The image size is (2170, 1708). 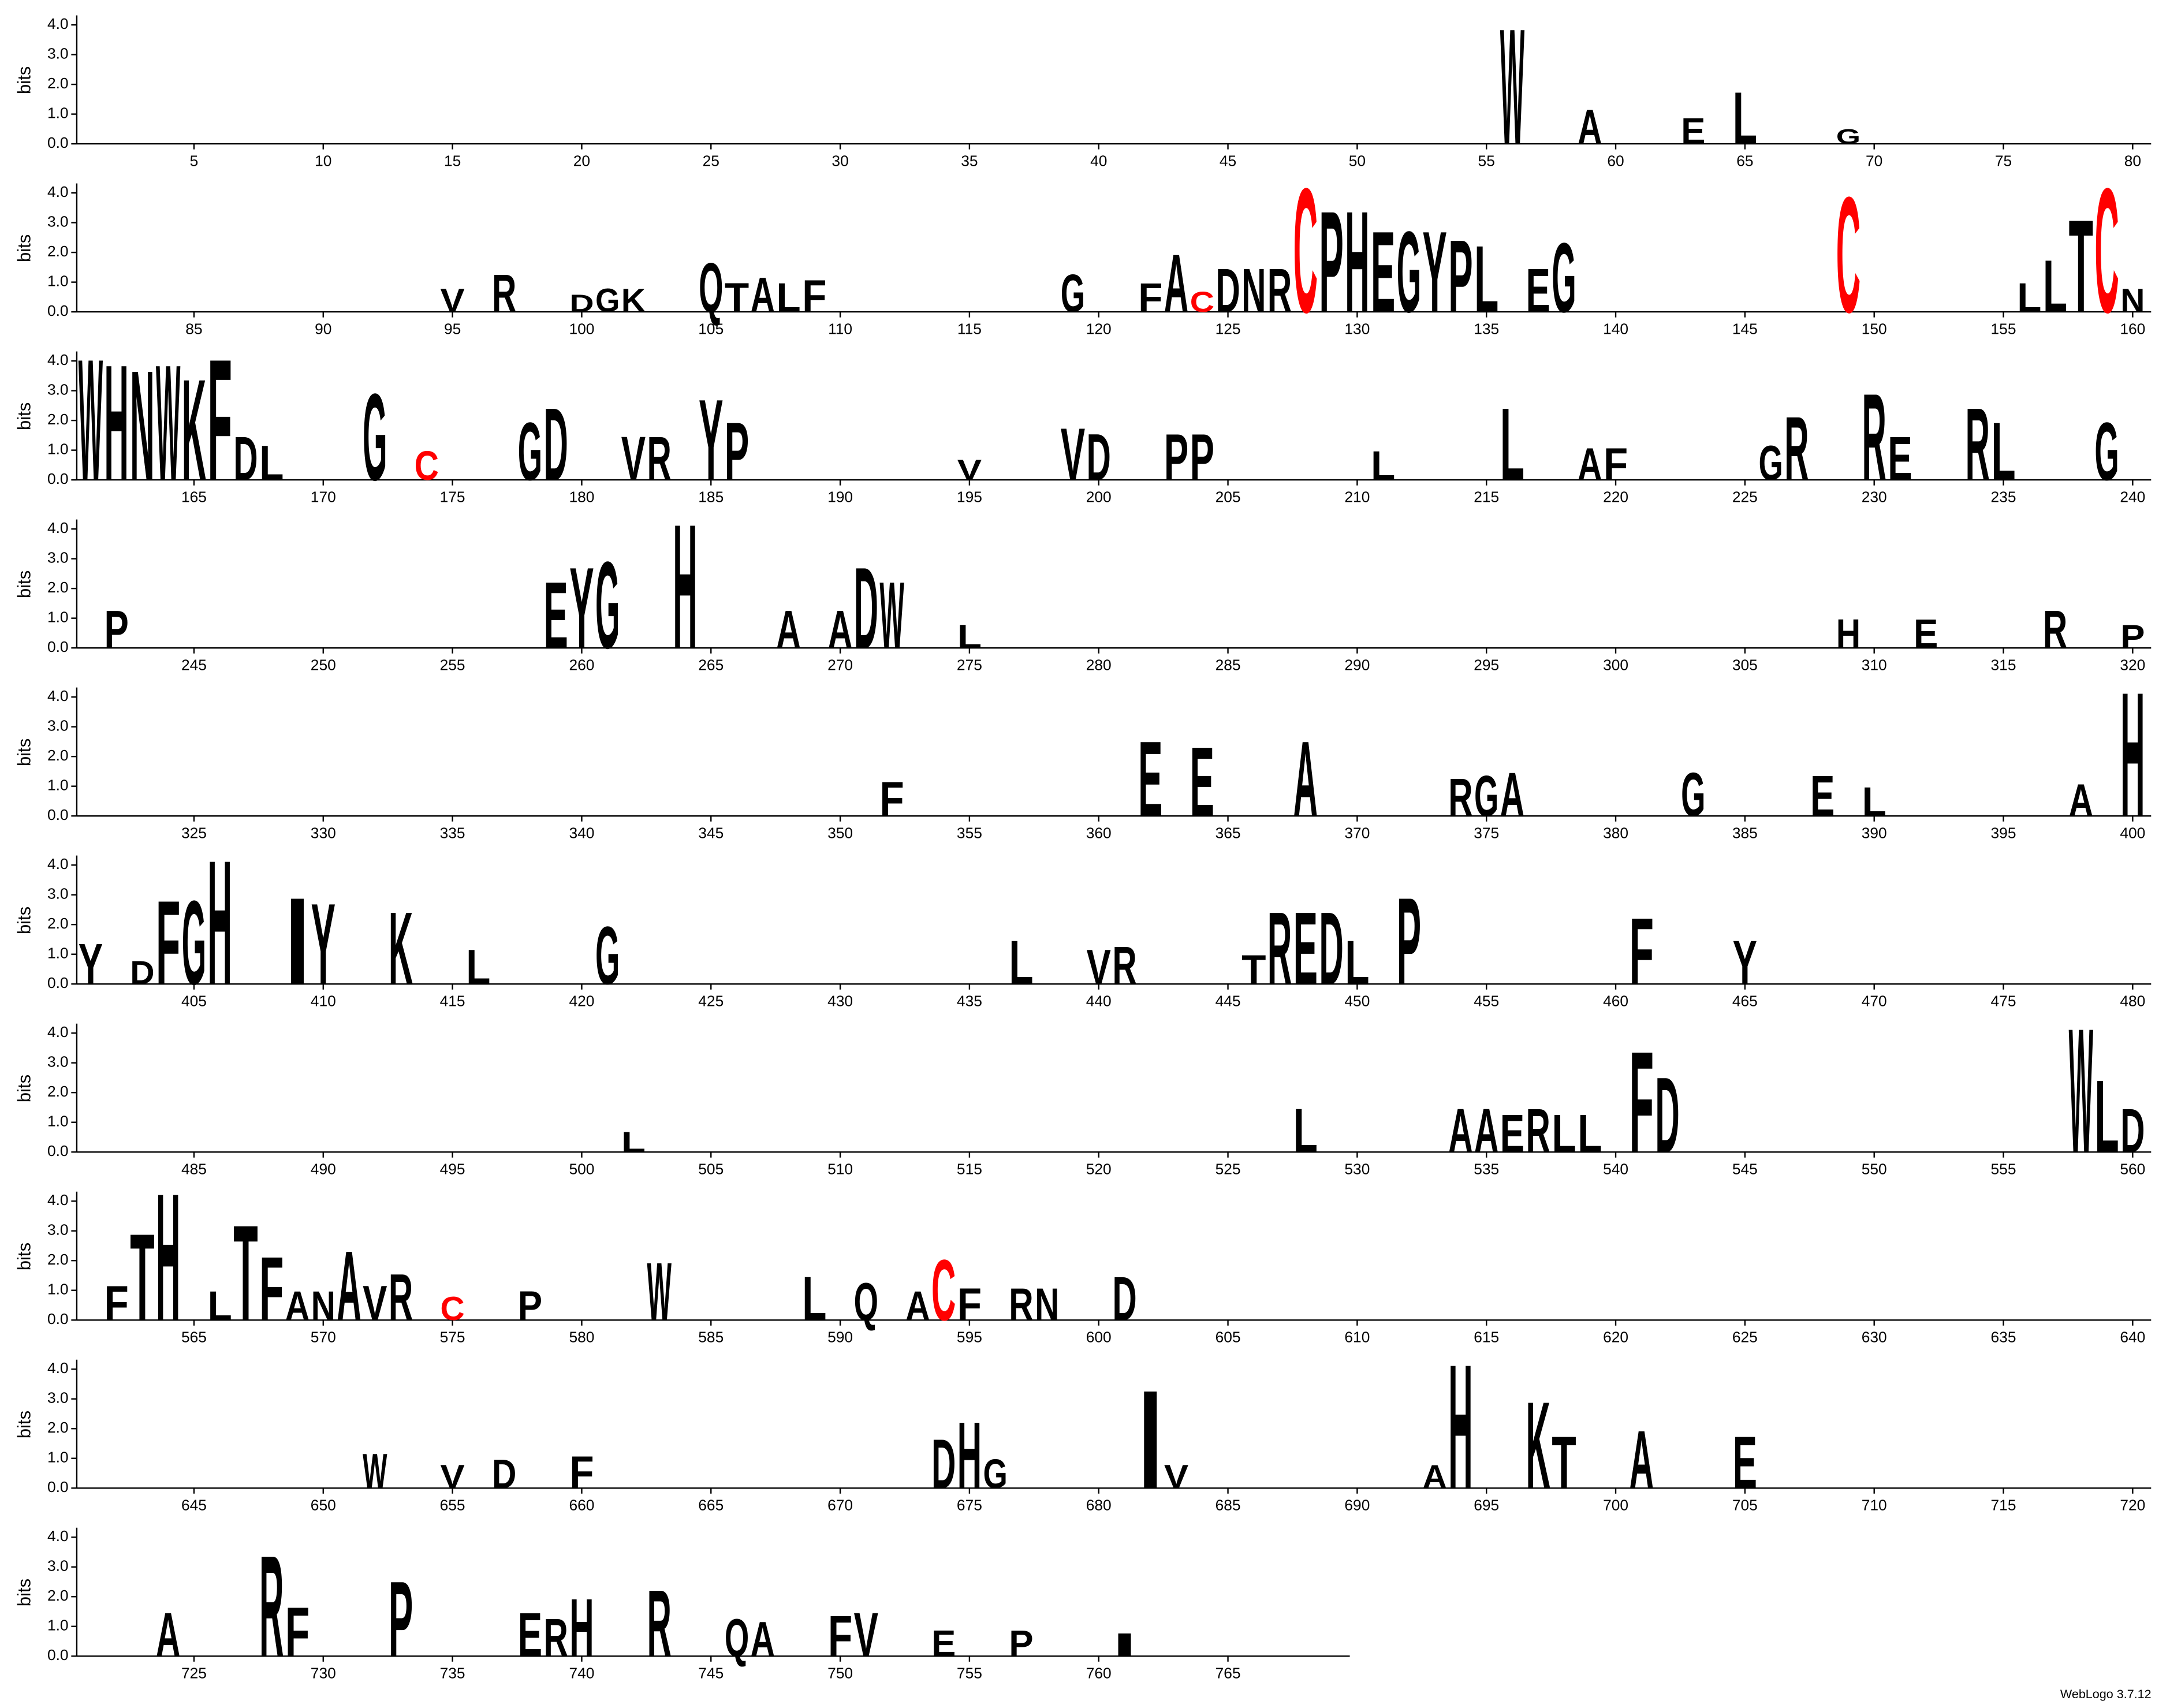 I want to click on x-tick-label: 220, so click(x=1615, y=497).